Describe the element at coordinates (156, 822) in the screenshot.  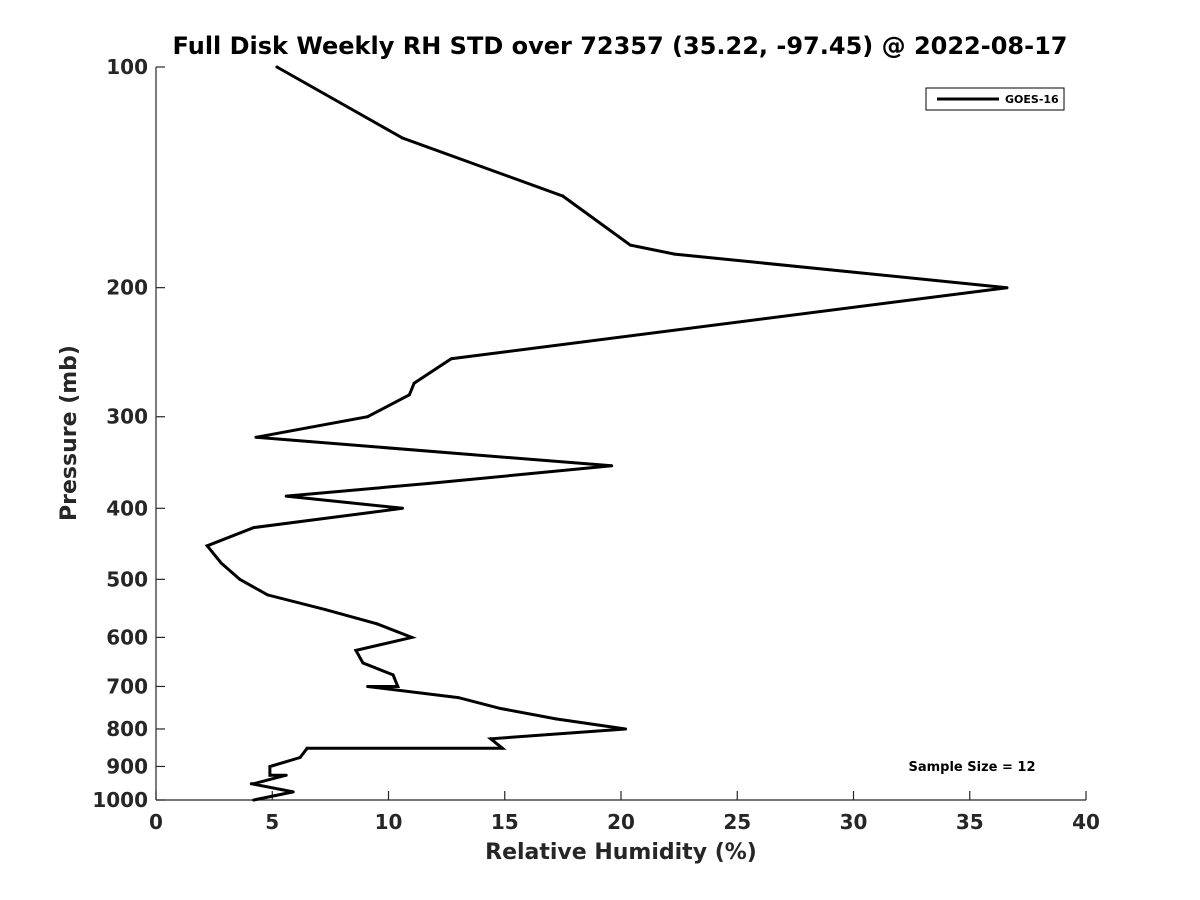
I see `x-tick-label: 0` at that location.